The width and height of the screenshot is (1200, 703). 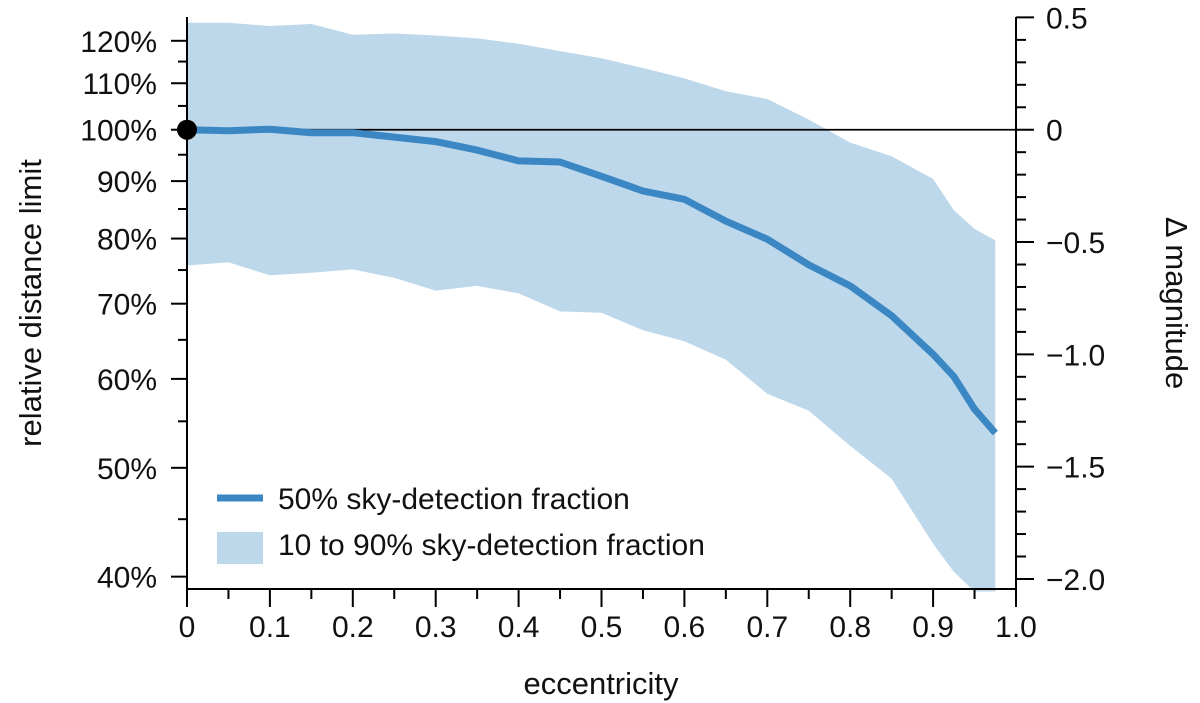 What do you see at coordinates (127, 240) in the screenshot?
I see `y-left-tick-label: 80%` at bounding box center [127, 240].